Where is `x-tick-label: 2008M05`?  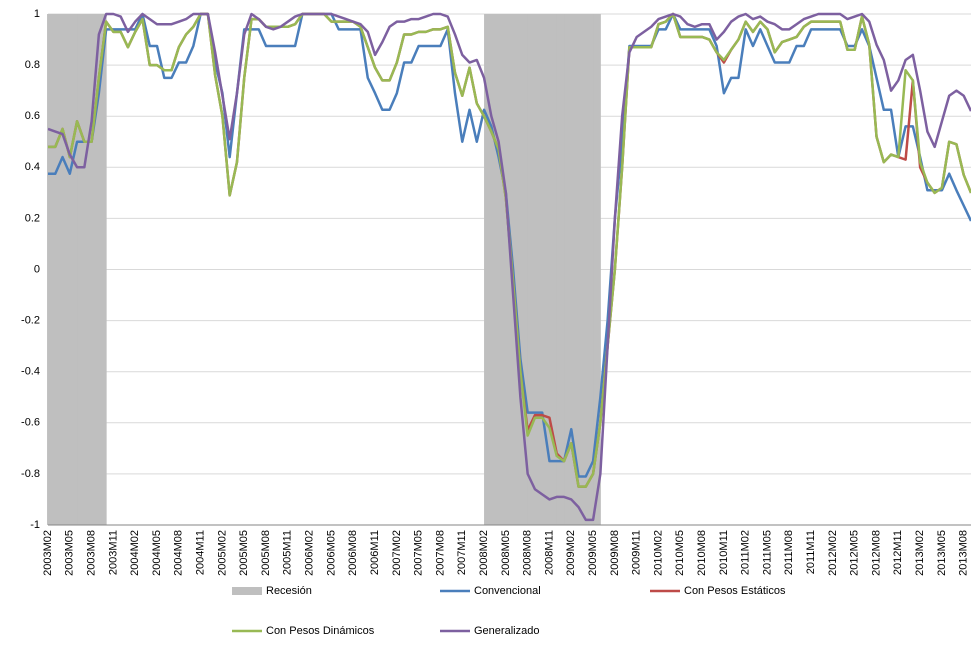 x-tick-label: 2008M05 is located at coordinates (506, 553).